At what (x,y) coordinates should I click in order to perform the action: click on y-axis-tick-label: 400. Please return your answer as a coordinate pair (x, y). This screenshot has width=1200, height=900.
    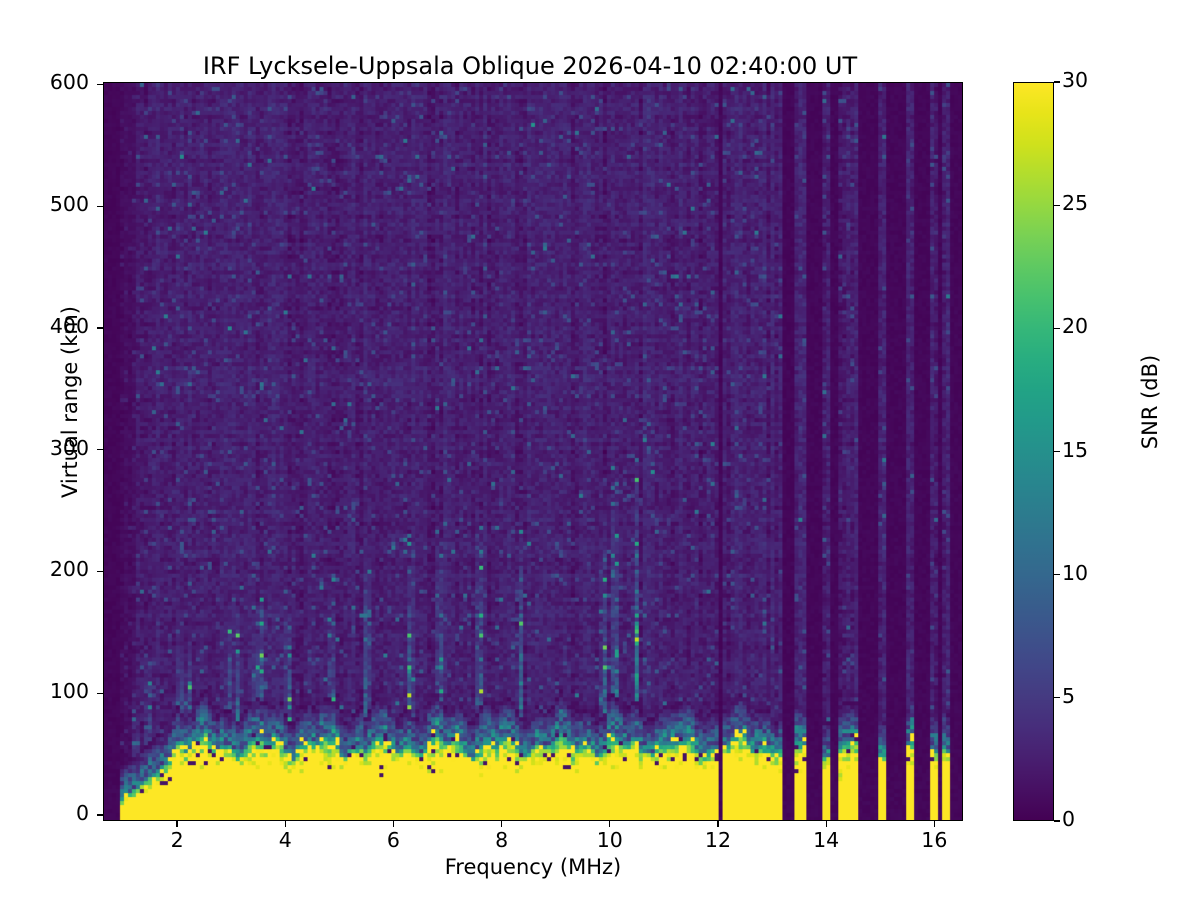
    Looking at the image, I should click on (69, 325).